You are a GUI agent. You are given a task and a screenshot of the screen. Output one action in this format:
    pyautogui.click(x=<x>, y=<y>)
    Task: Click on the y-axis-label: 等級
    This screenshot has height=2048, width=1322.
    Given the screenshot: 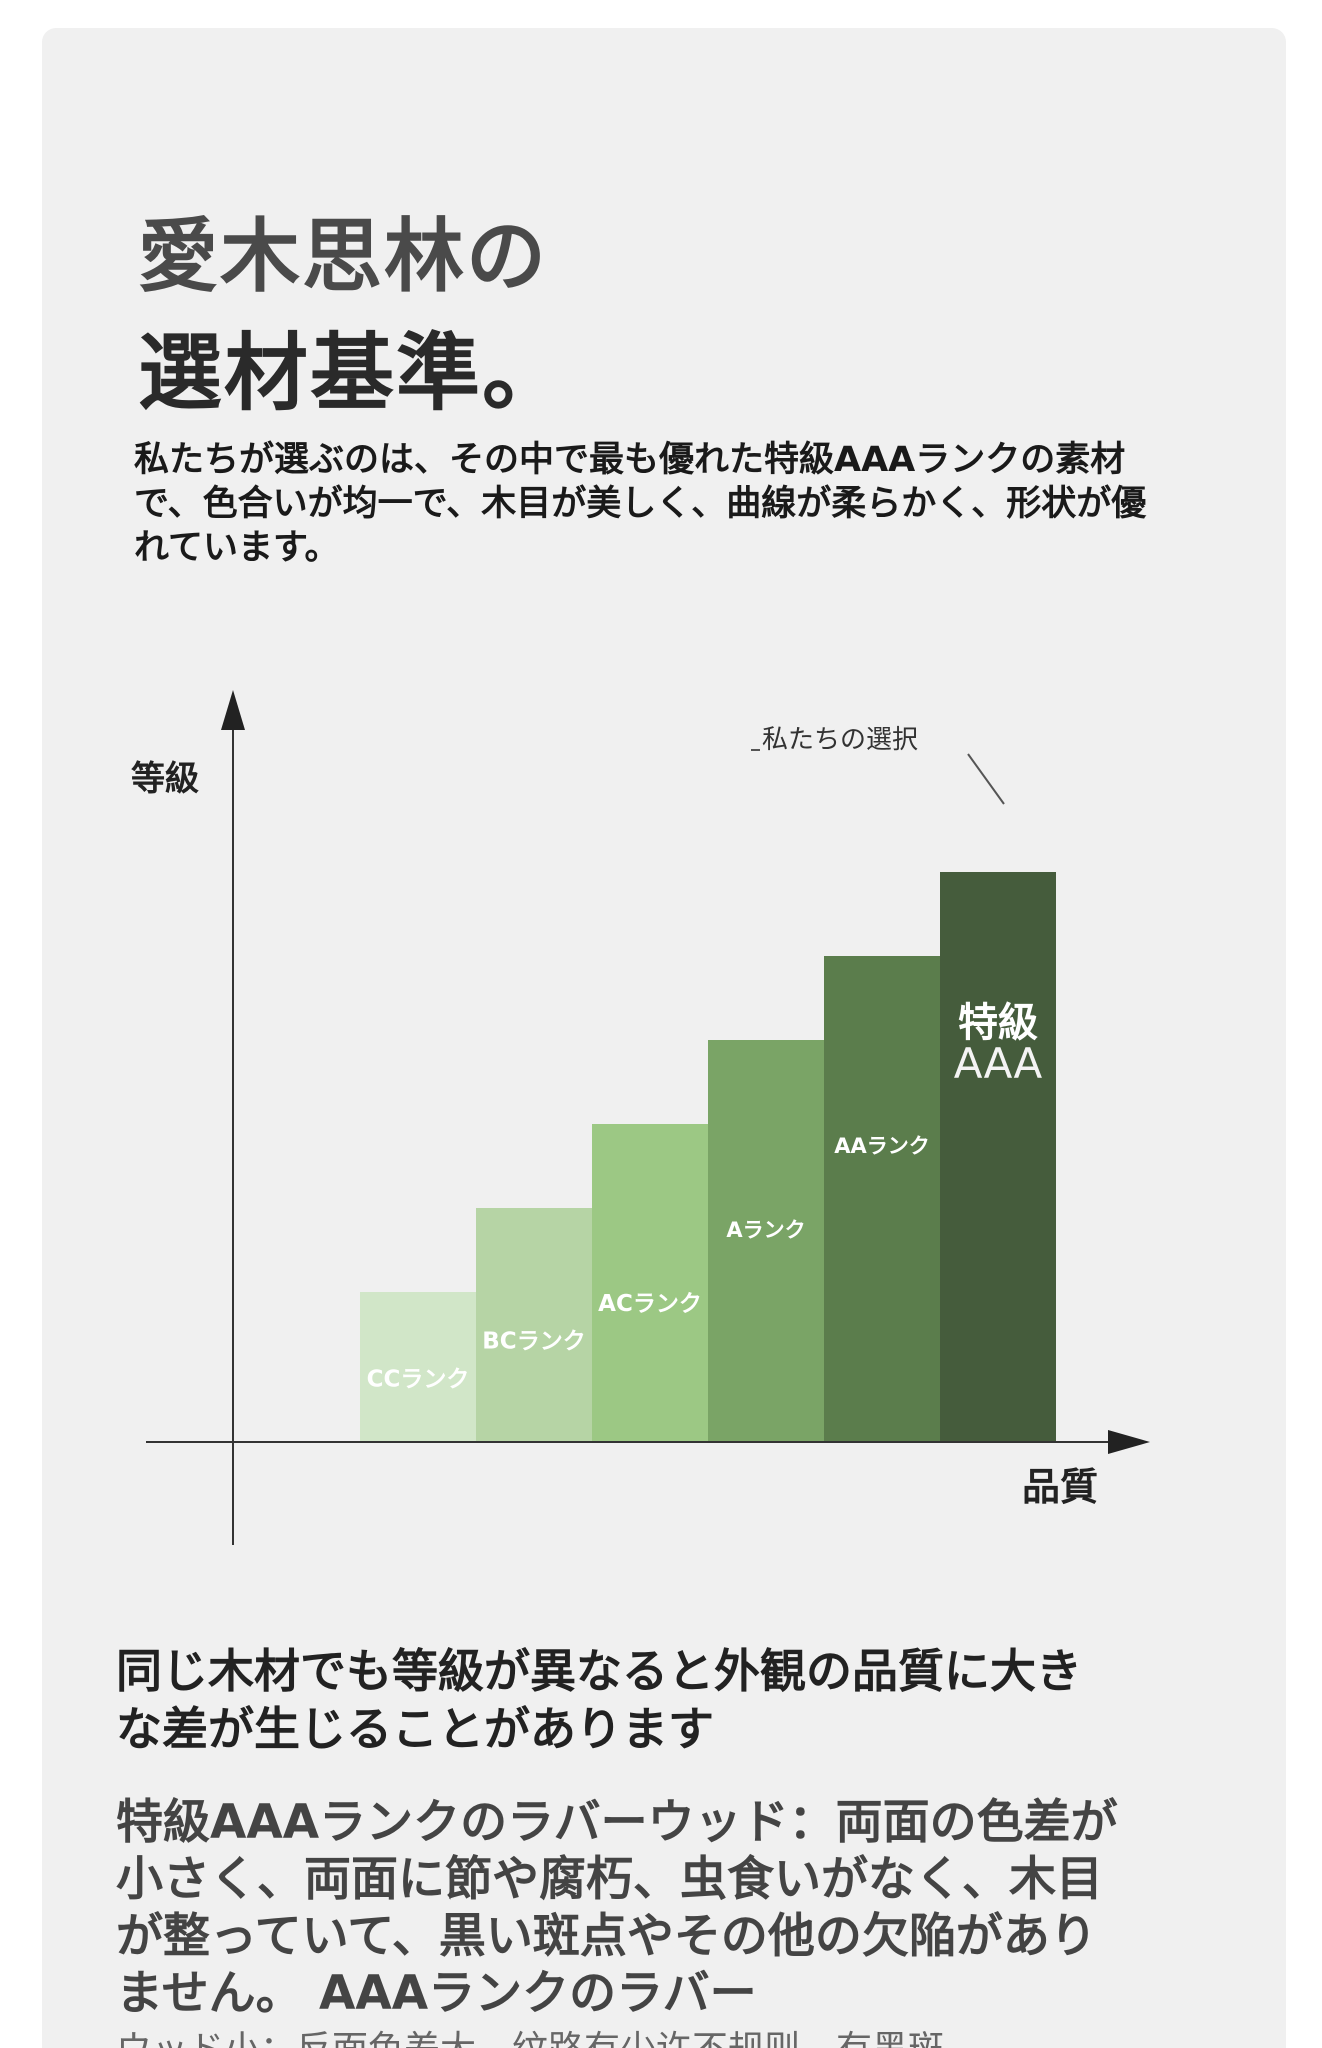 What is the action you would take?
    pyautogui.click(x=165, y=779)
    